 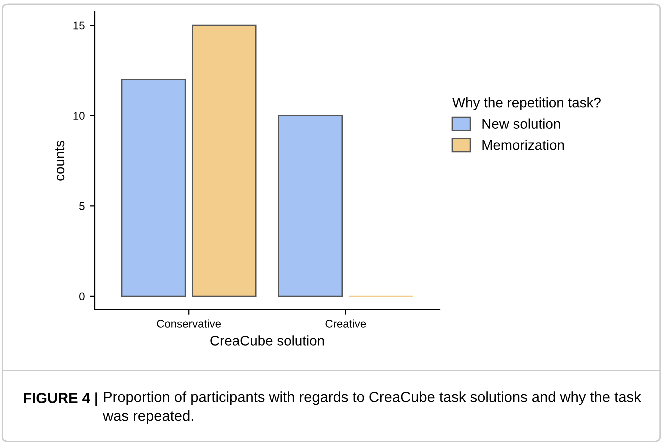 I want to click on y-tick-label: 0, so click(x=82, y=296).